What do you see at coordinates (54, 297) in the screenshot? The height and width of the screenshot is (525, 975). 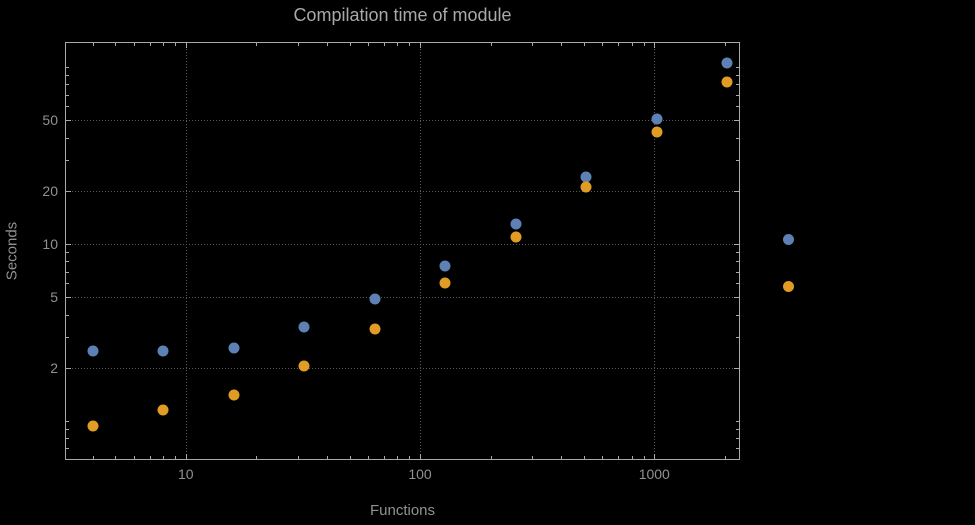 I see `y-tick-label: 5` at bounding box center [54, 297].